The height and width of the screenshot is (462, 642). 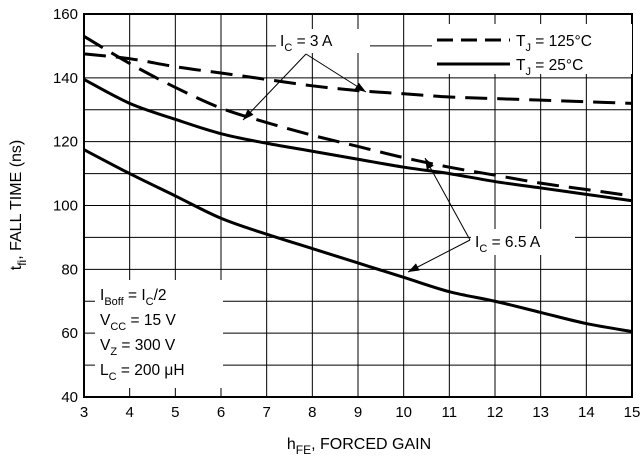 What do you see at coordinates (336, 73) in the screenshot?
I see `arrow-ic-3a-dashed-line` at bounding box center [336, 73].